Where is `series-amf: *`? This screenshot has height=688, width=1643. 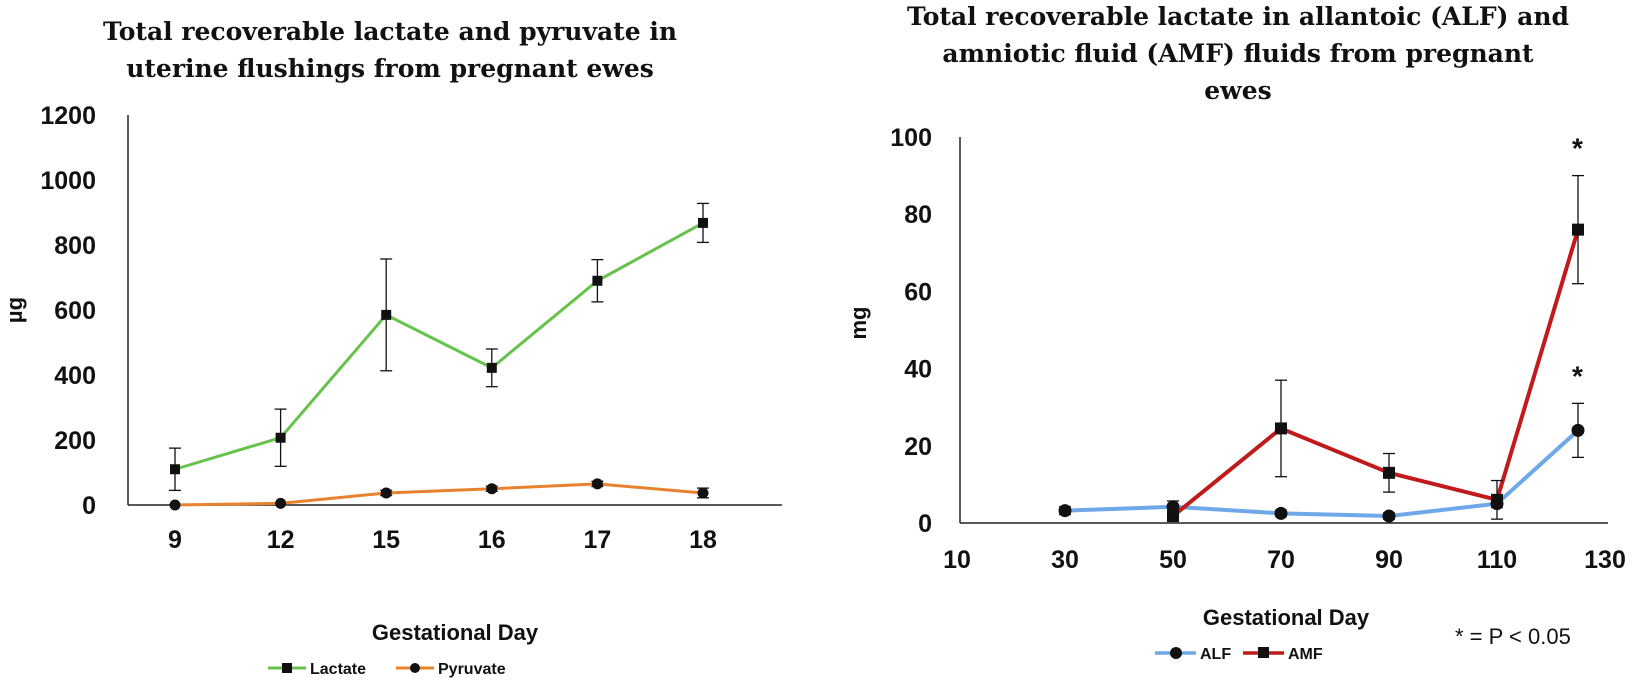
series-amf: * is located at coordinates (1375, 328).